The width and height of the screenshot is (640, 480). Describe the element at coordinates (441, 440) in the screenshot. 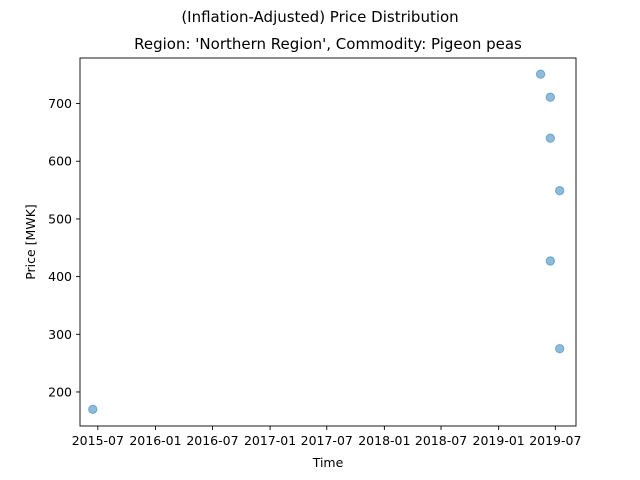

I see `x-tick-label: 2018-07` at that location.